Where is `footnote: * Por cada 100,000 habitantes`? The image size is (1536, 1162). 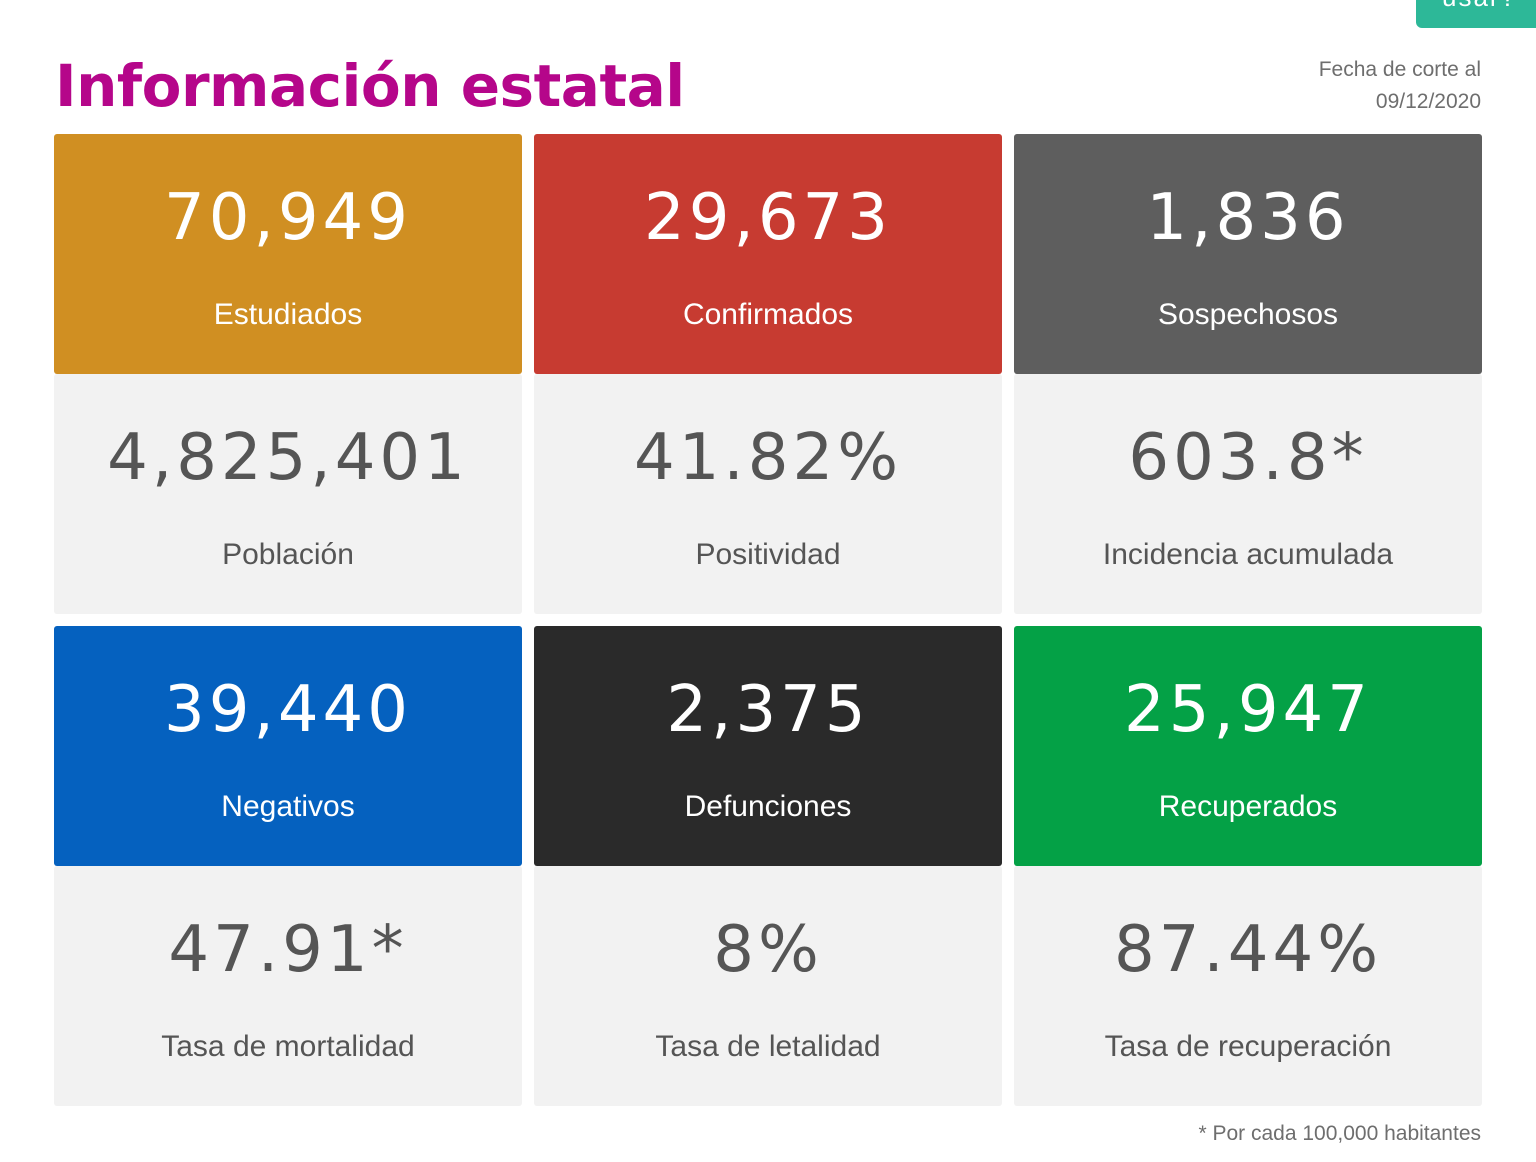 footnote: * Por cada 100,000 habitantes is located at coordinates (1339, 1133).